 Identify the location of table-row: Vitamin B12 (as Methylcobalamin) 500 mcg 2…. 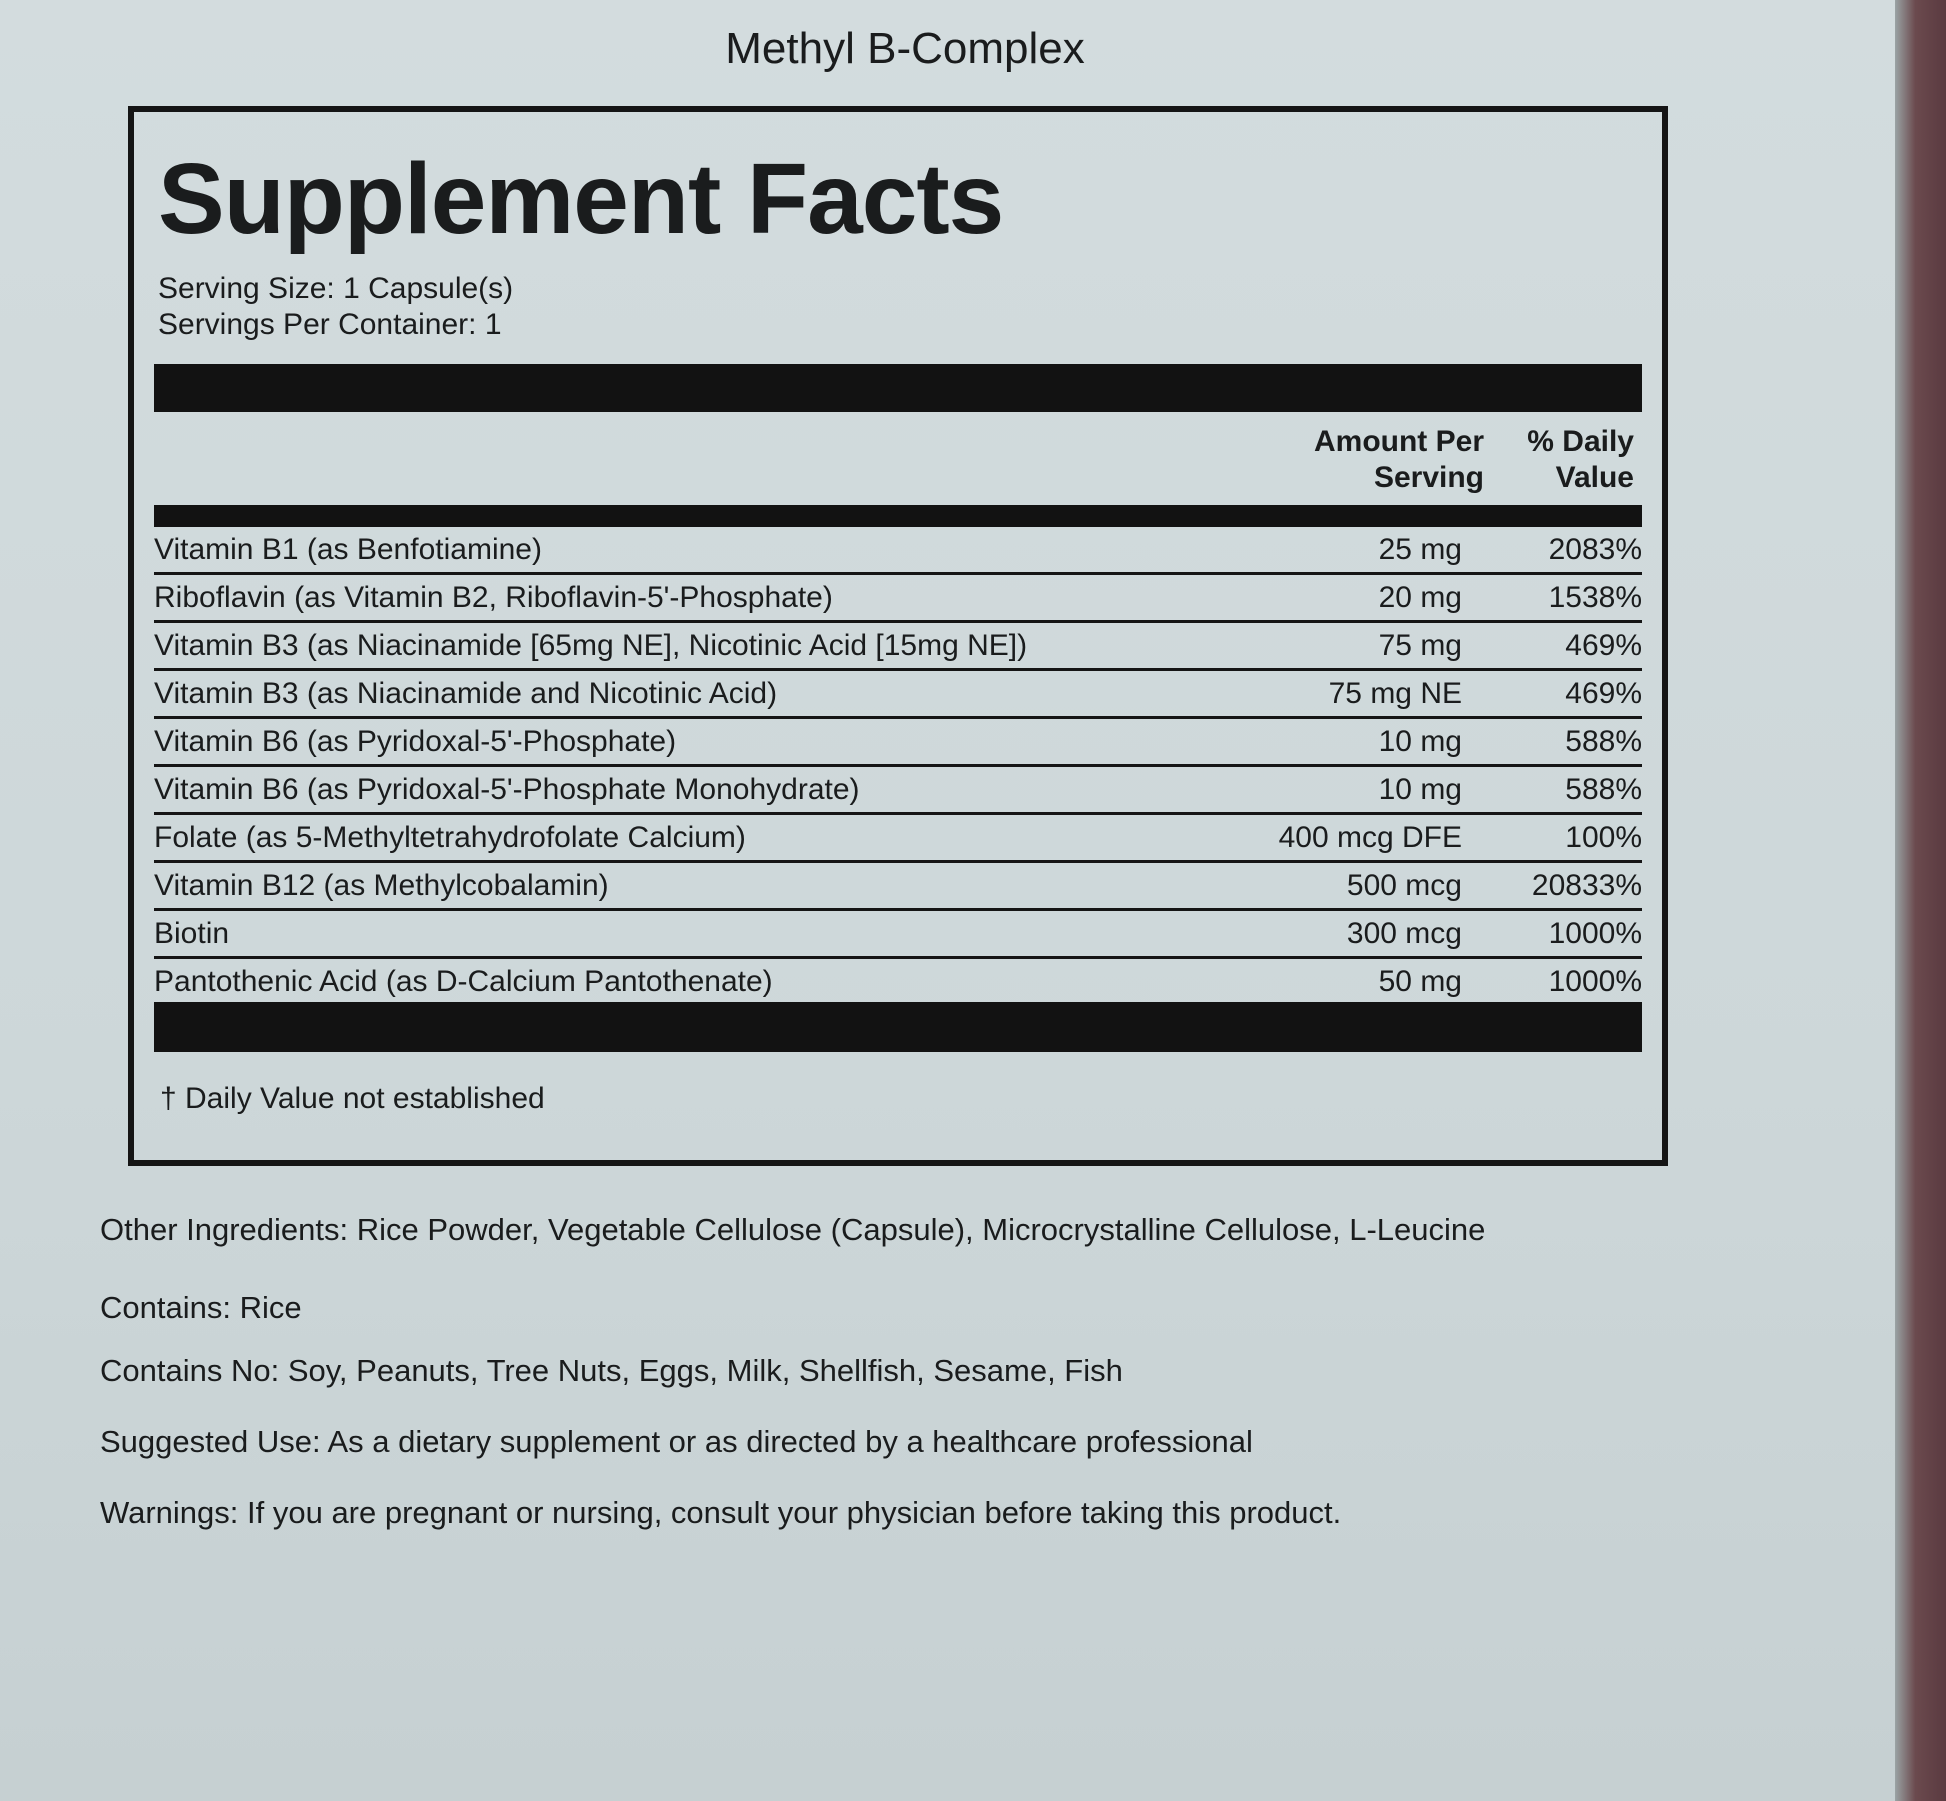
(898, 887).